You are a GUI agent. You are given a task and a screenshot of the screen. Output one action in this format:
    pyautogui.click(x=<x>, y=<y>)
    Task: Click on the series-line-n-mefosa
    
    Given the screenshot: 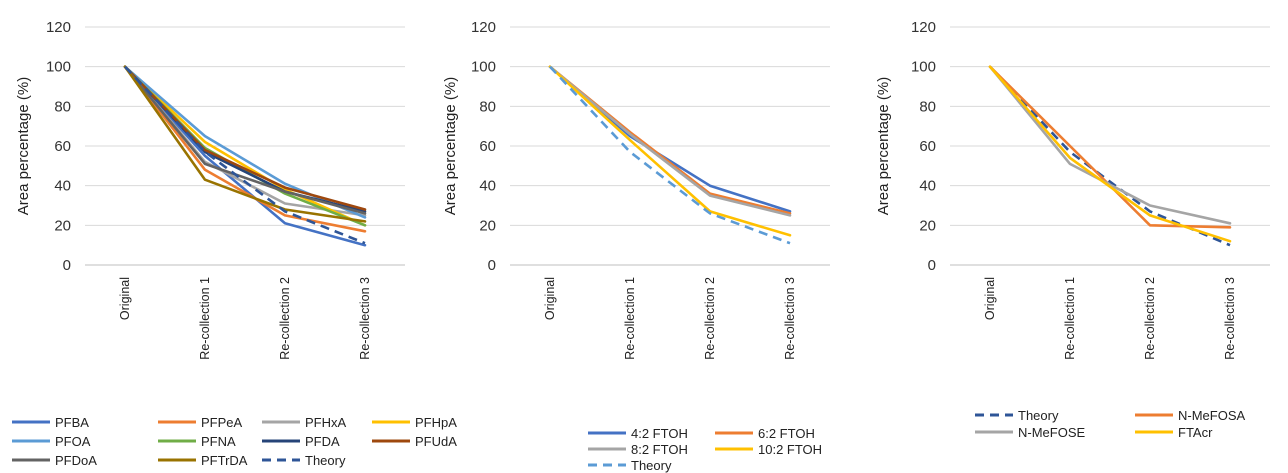 What is the action you would take?
    pyautogui.click(x=1110, y=147)
    